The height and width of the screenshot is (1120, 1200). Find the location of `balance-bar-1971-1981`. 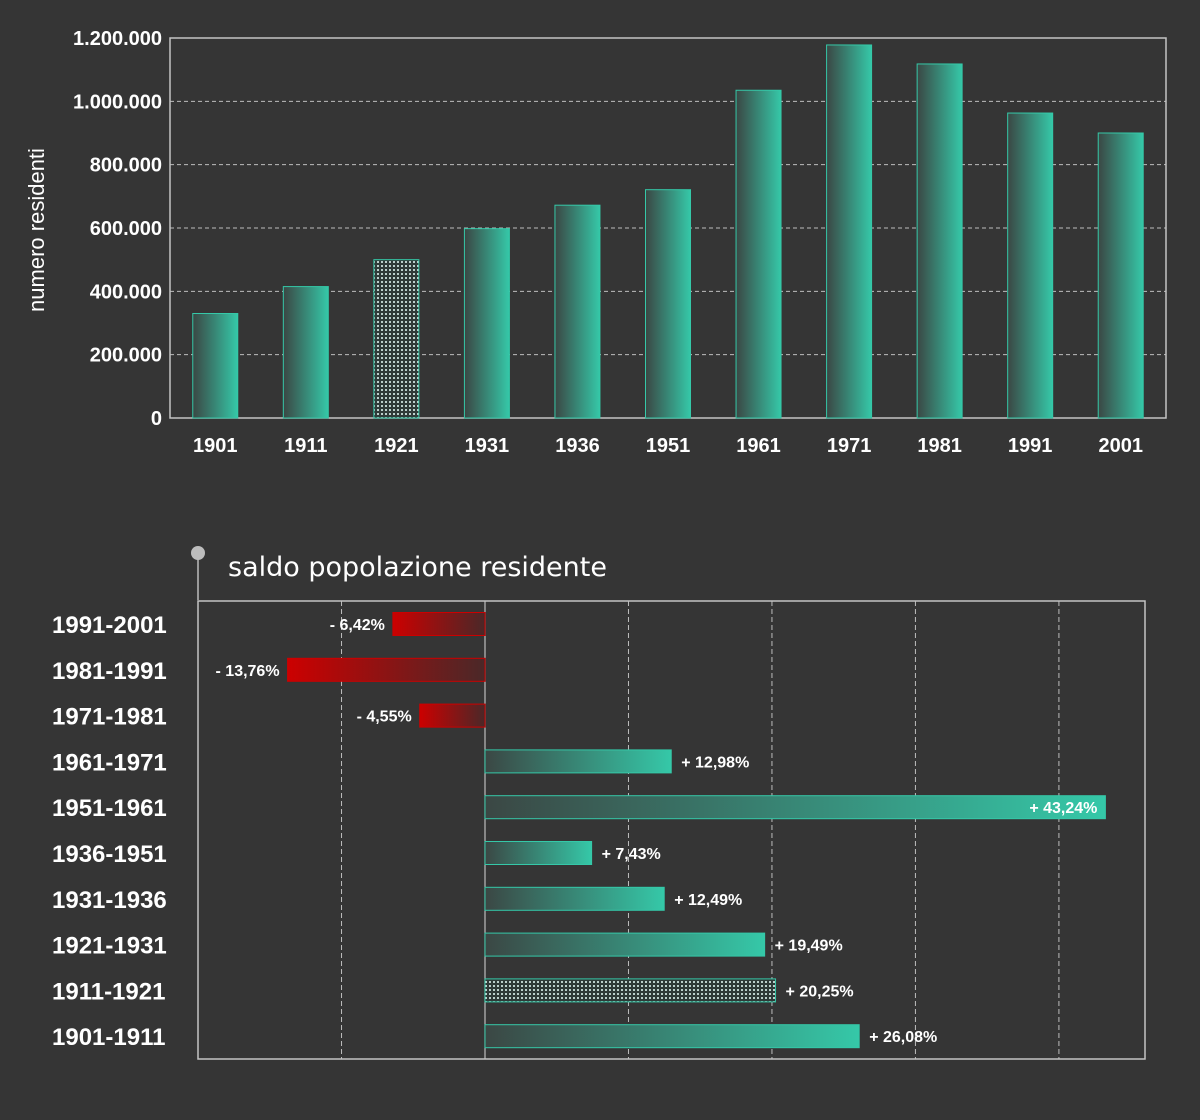

balance-bar-1971-1981 is located at coordinates (452, 715).